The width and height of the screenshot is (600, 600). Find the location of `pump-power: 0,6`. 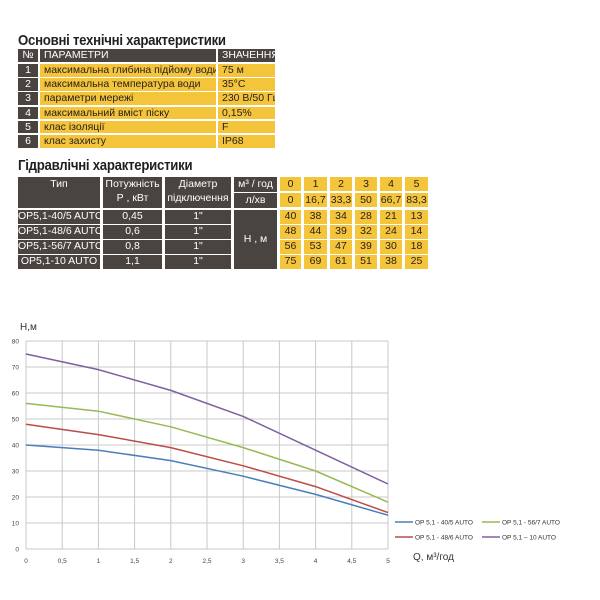

pump-power: 0,6 is located at coordinates (132, 232).